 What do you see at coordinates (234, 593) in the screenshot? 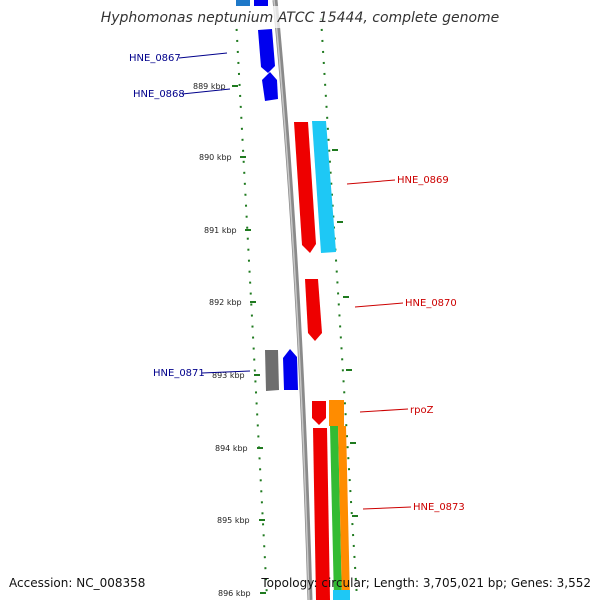
I see `tick-label: 896 kbp` at bounding box center [234, 593].